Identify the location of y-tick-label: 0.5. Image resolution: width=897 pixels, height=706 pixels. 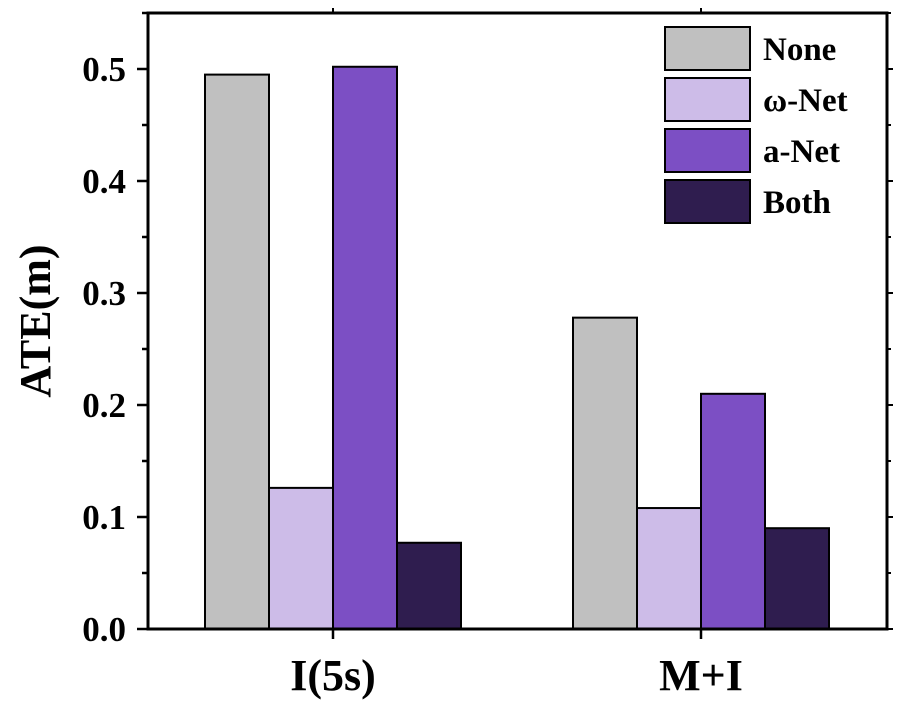
(104, 69).